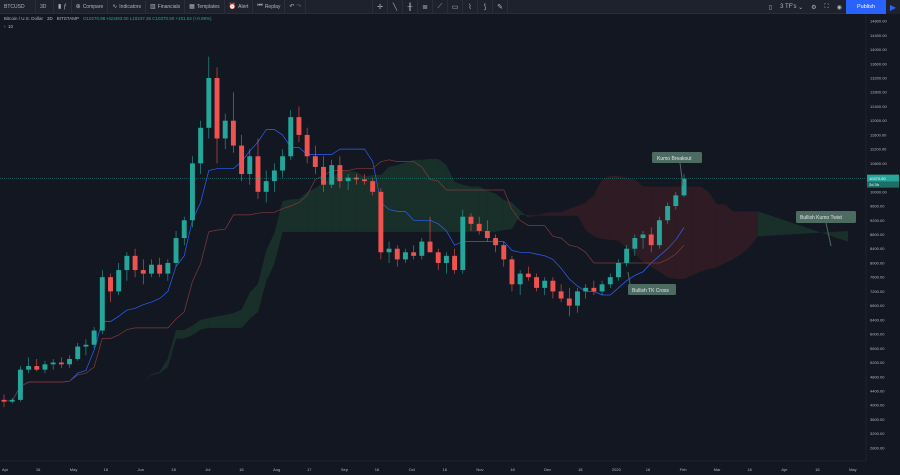 Image resolution: width=900 pixels, height=475 pixels. Describe the element at coordinates (878, 49) in the screenshot. I see `price-tick-label: 14000.00` at that location.